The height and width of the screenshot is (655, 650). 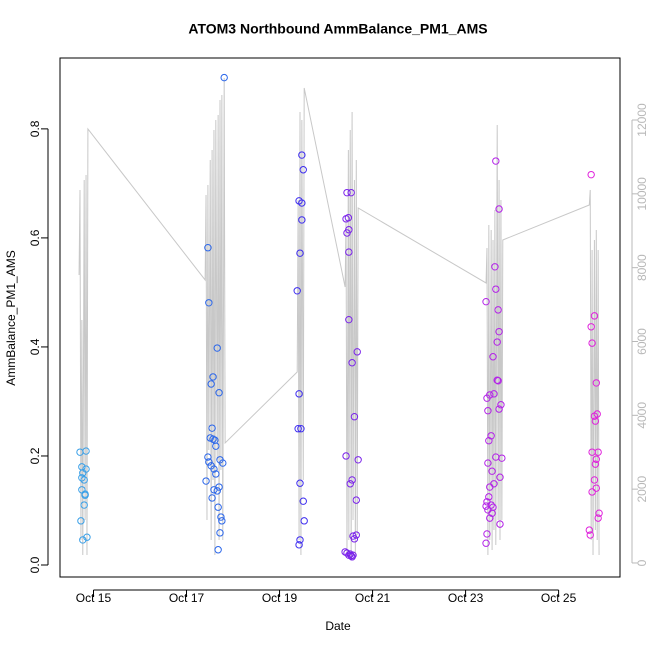 I want to click on y-axis-label: AmmBalance_PM1_AMS, so click(x=11, y=317).